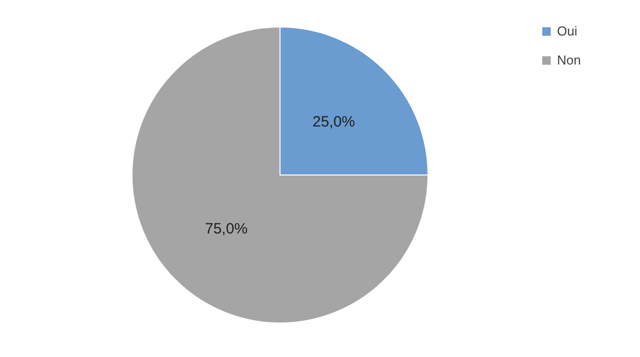 This screenshot has width=640, height=357. What do you see at coordinates (226, 229) in the screenshot?
I see `data-label: 75,0%` at bounding box center [226, 229].